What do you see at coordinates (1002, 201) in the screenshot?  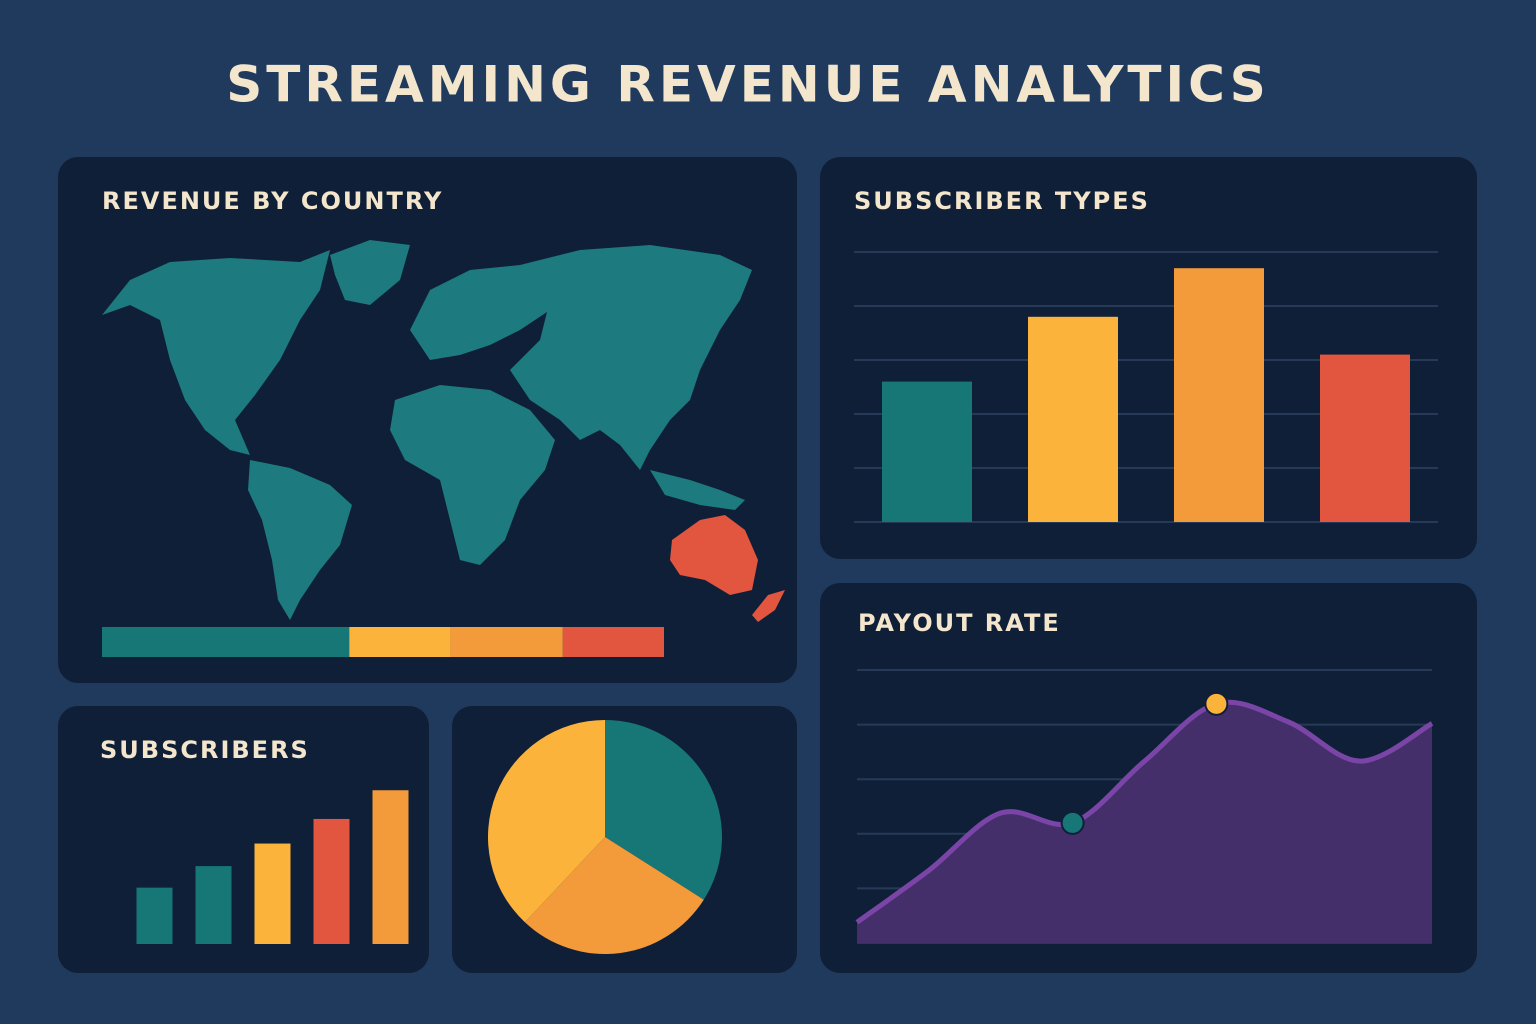 I see `panel-title: SUBSCRIBER TYPES` at bounding box center [1002, 201].